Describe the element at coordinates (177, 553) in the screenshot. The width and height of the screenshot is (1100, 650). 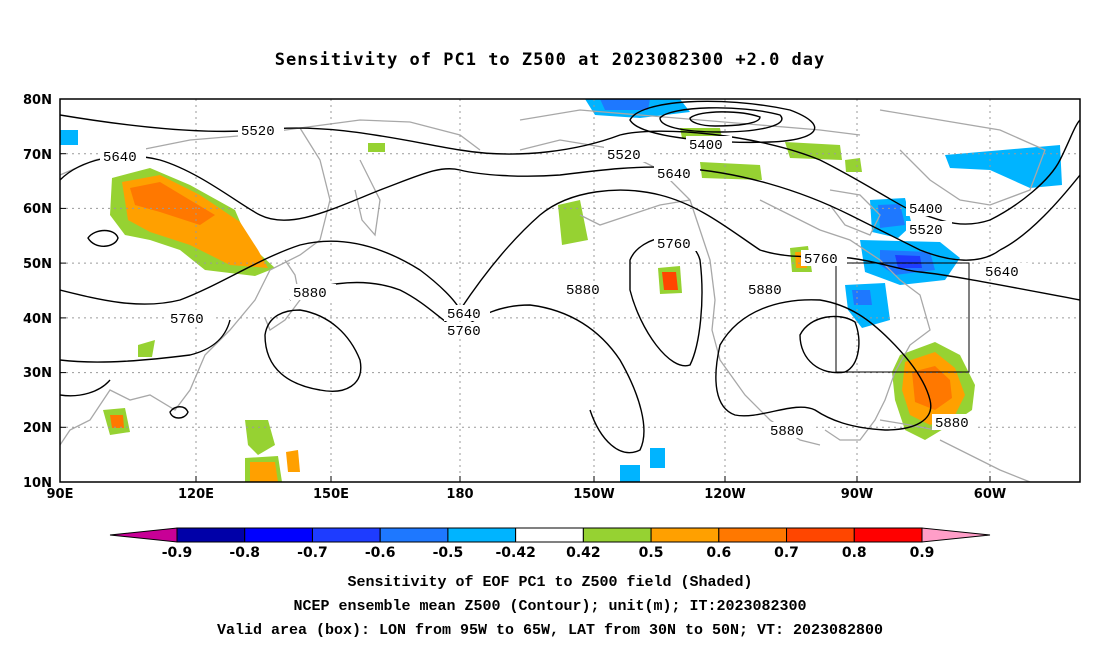
I see `colorbar-label: -0.9` at that location.